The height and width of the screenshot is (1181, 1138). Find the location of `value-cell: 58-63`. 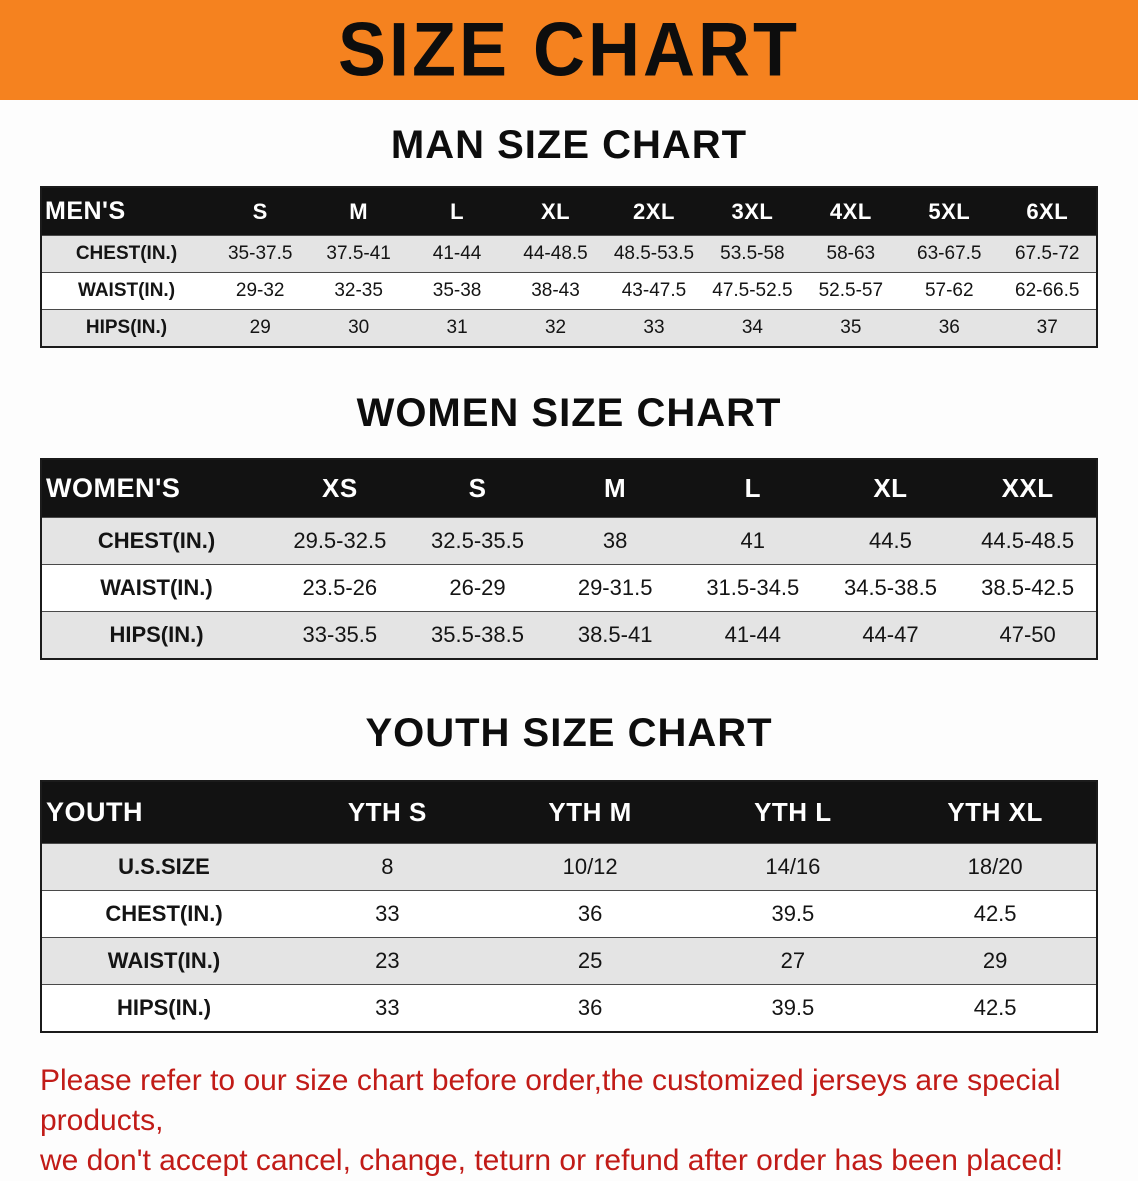

value-cell: 58-63 is located at coordinates (851, 254).